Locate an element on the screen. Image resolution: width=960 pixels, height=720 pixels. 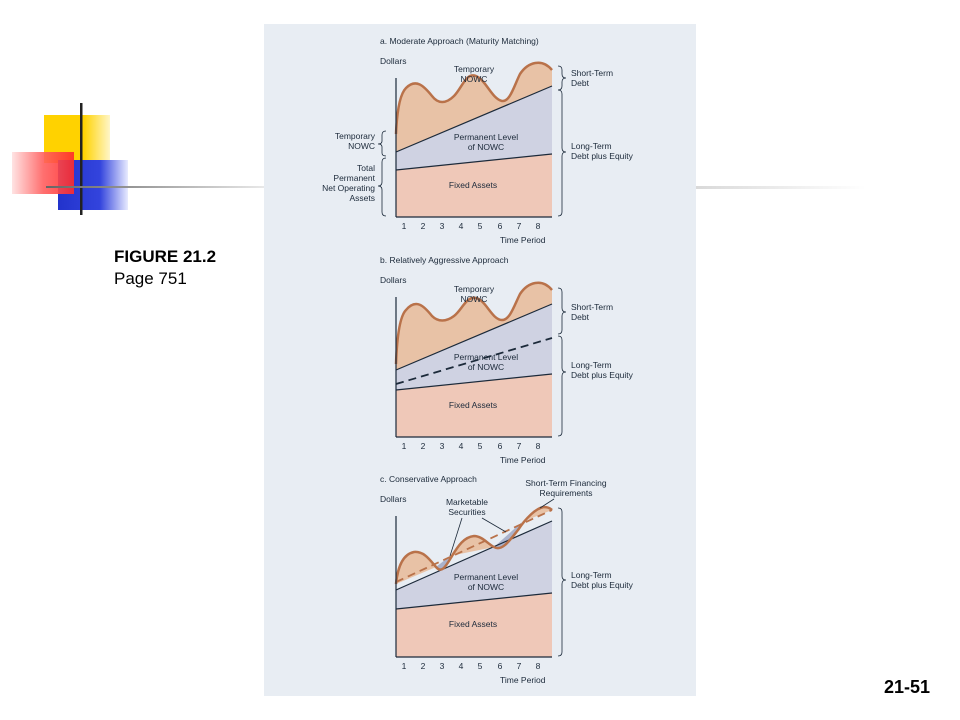
diagram-a-fixed-line is located at coordinates (474, 162).